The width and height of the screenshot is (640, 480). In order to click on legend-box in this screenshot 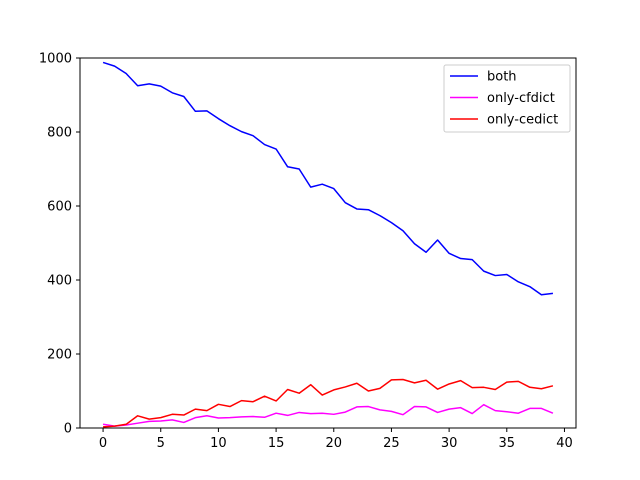, I will do `click(507, 98)`.